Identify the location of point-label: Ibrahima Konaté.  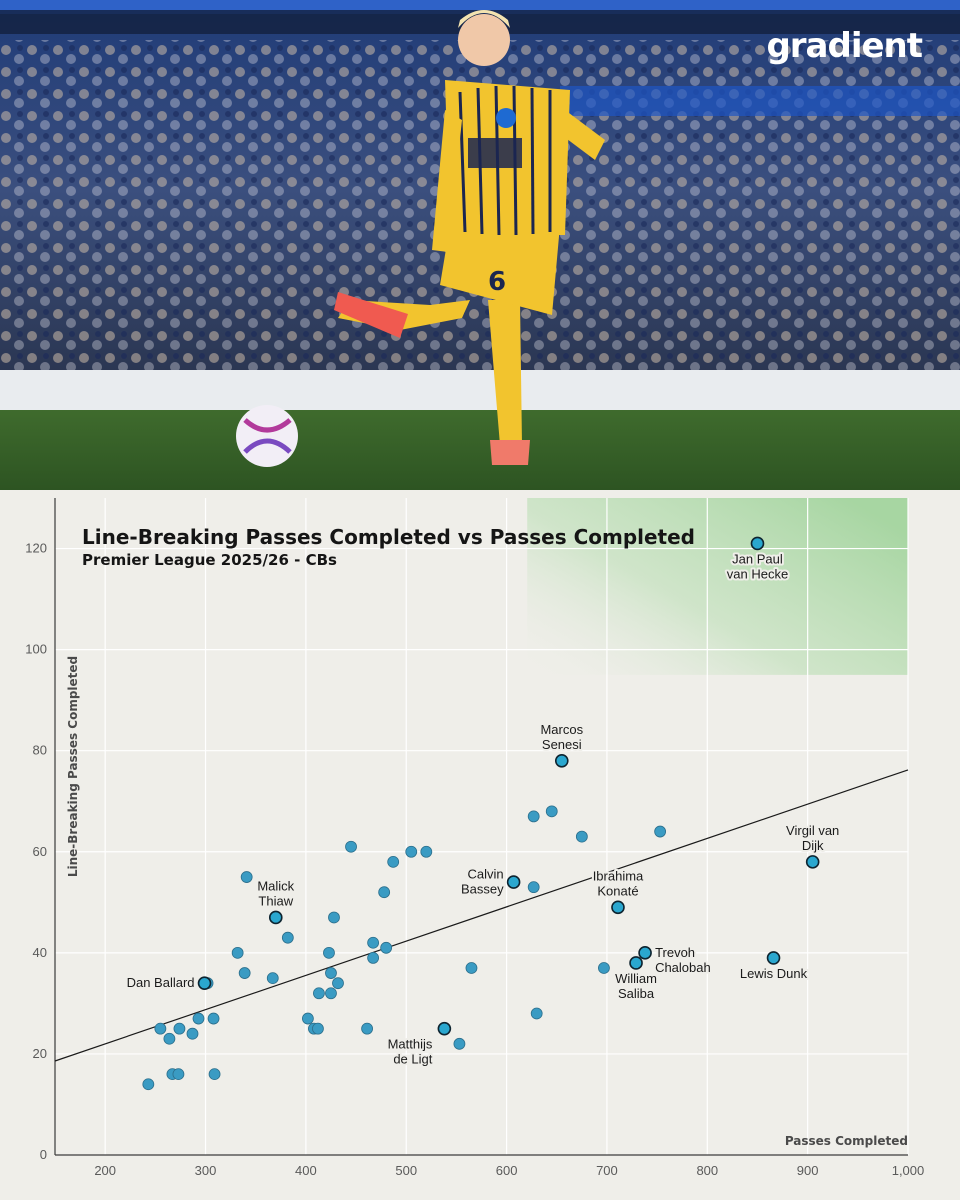
(618, 883).